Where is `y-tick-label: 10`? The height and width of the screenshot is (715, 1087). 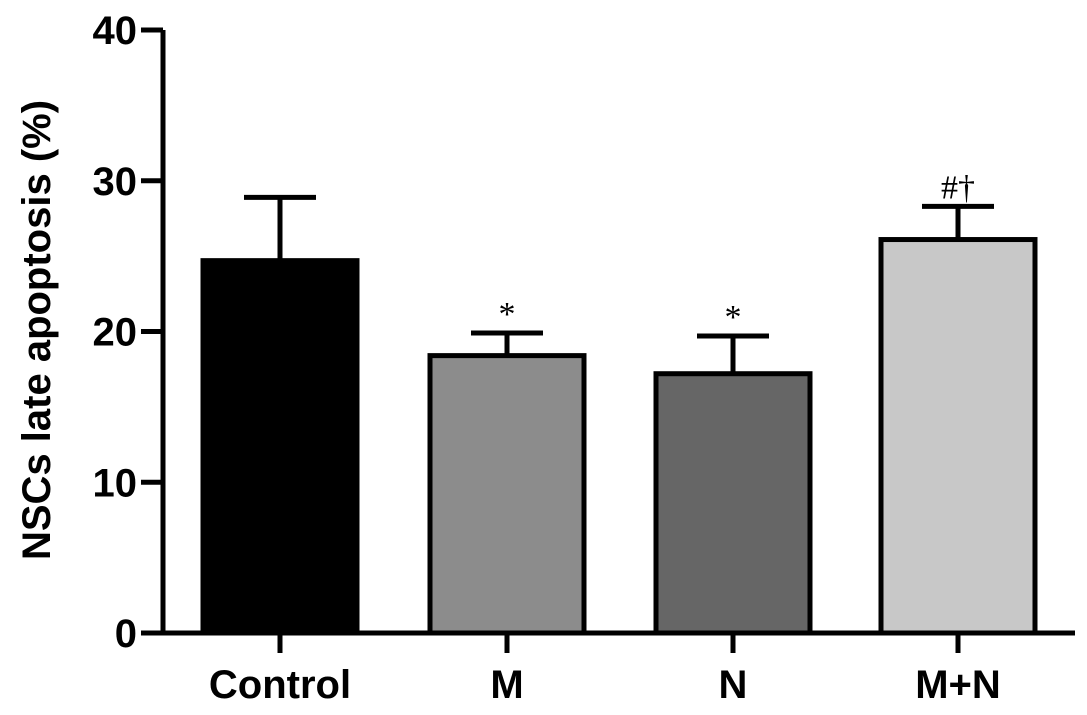
y-tick-label: 10 is located at coordinates (115, 483).